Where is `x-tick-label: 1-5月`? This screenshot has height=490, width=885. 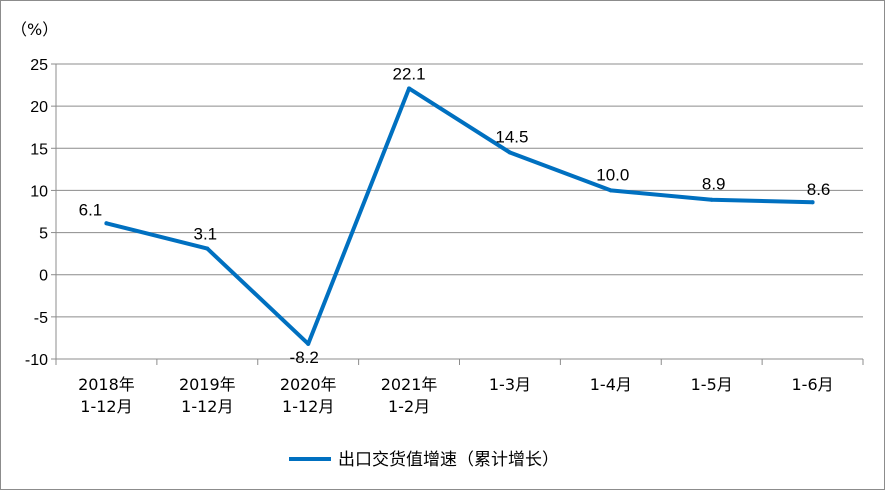 x-tick-label: 1-5月 is located at coordinates (712, 384).